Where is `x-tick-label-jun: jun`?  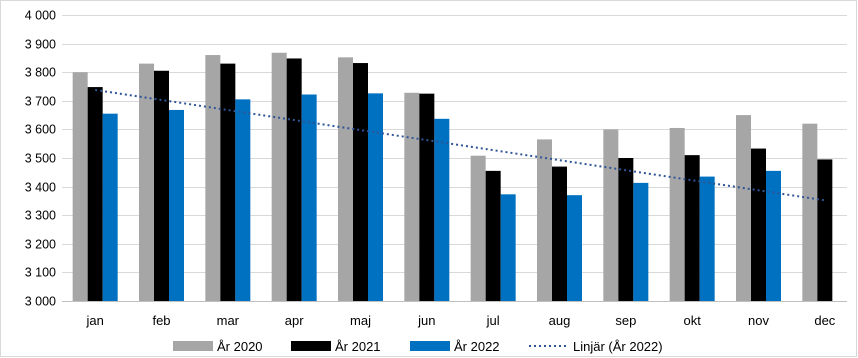
x-tick-label-jun: jun is located at coordinates (426, 320).